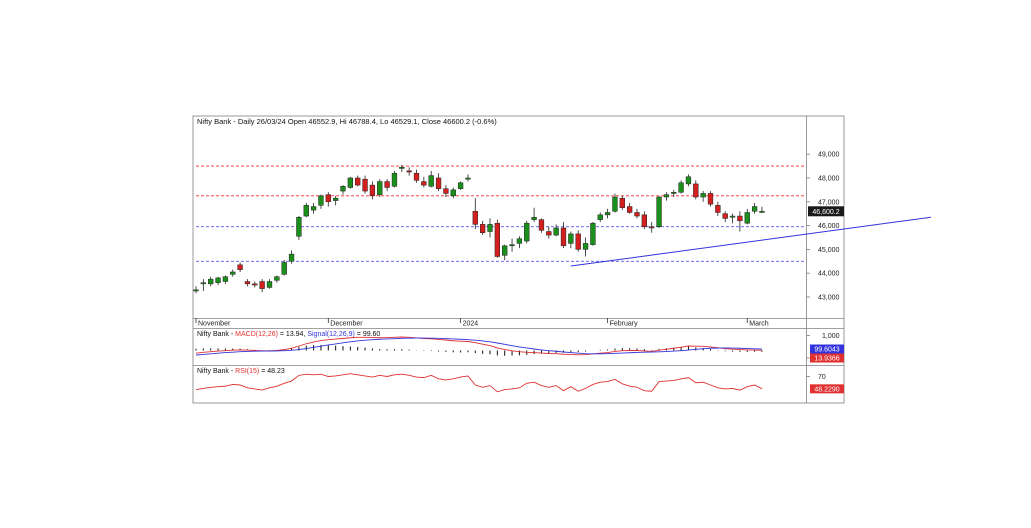 Image resolution: width=1031 pixels, height=528 pixels. What do you see at coordinates (213, 334) in the screenshot?
I see `macd-panel-title: Nifty Bank` at bounding box center [213, 334].